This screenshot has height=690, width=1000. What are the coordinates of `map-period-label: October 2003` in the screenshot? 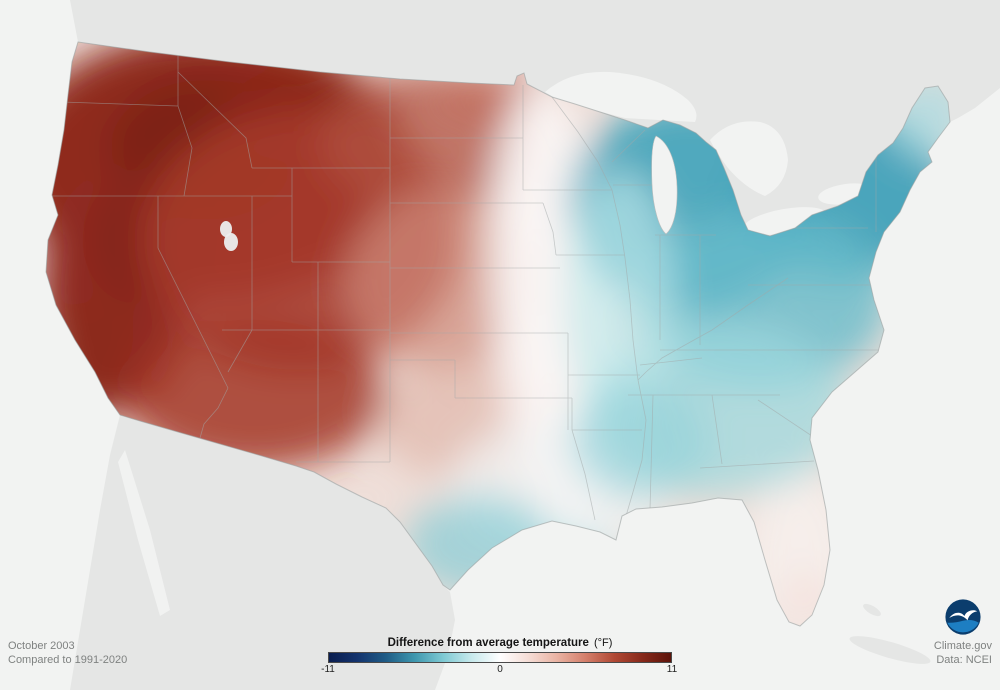 It's located at (41, 646).